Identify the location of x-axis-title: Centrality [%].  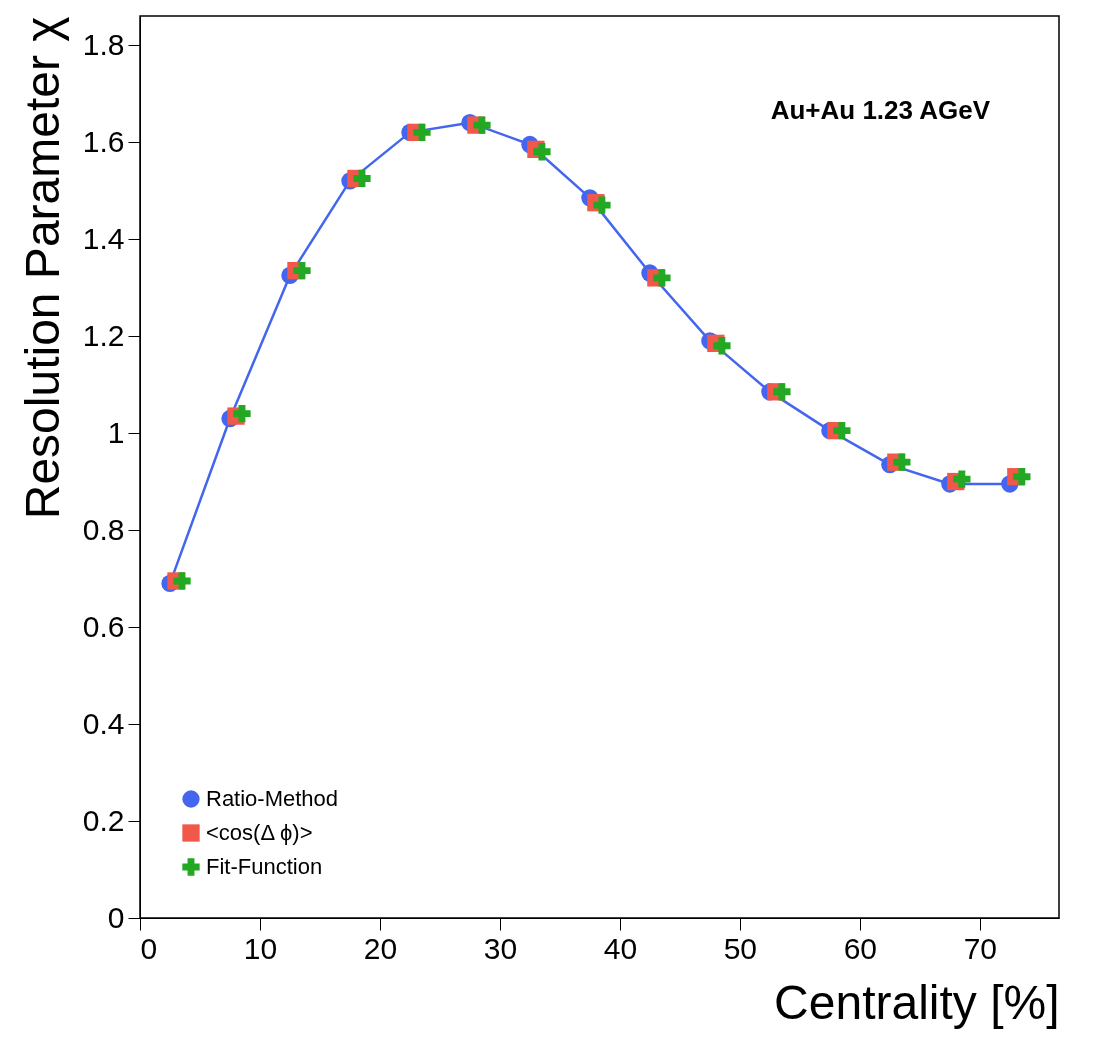
(917, 1002).